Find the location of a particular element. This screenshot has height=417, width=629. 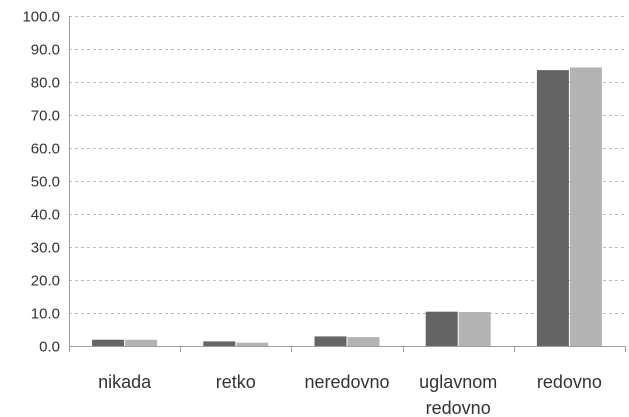

x-tick-label: redovno is located at coordinates (569, 382).